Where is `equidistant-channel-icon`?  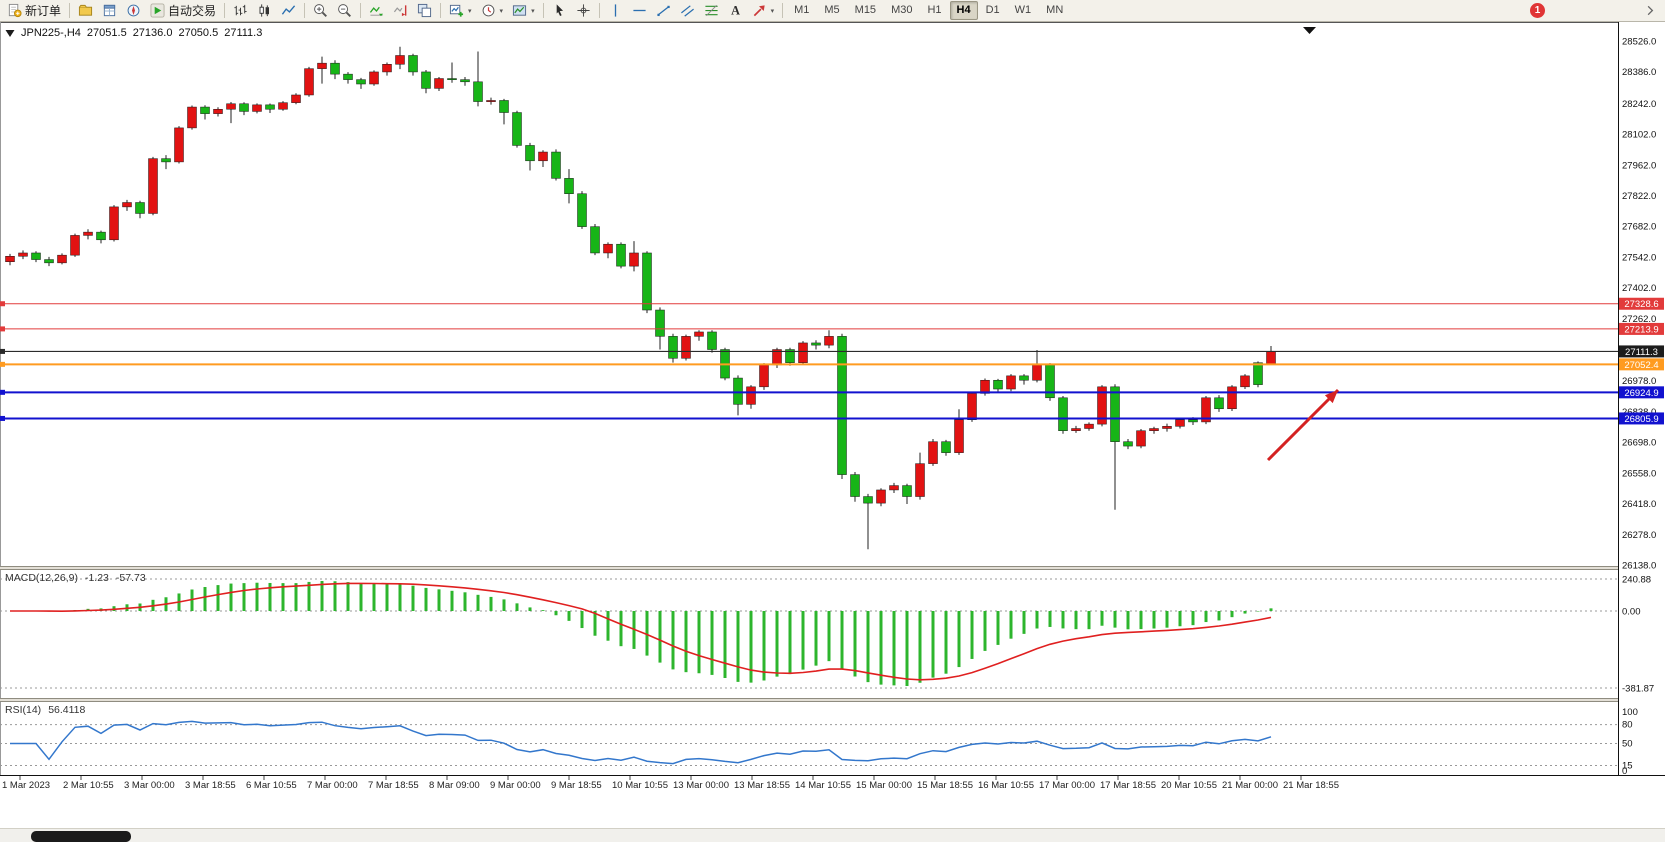 equidistant-channel-icon is located at coordinates (687, 11).